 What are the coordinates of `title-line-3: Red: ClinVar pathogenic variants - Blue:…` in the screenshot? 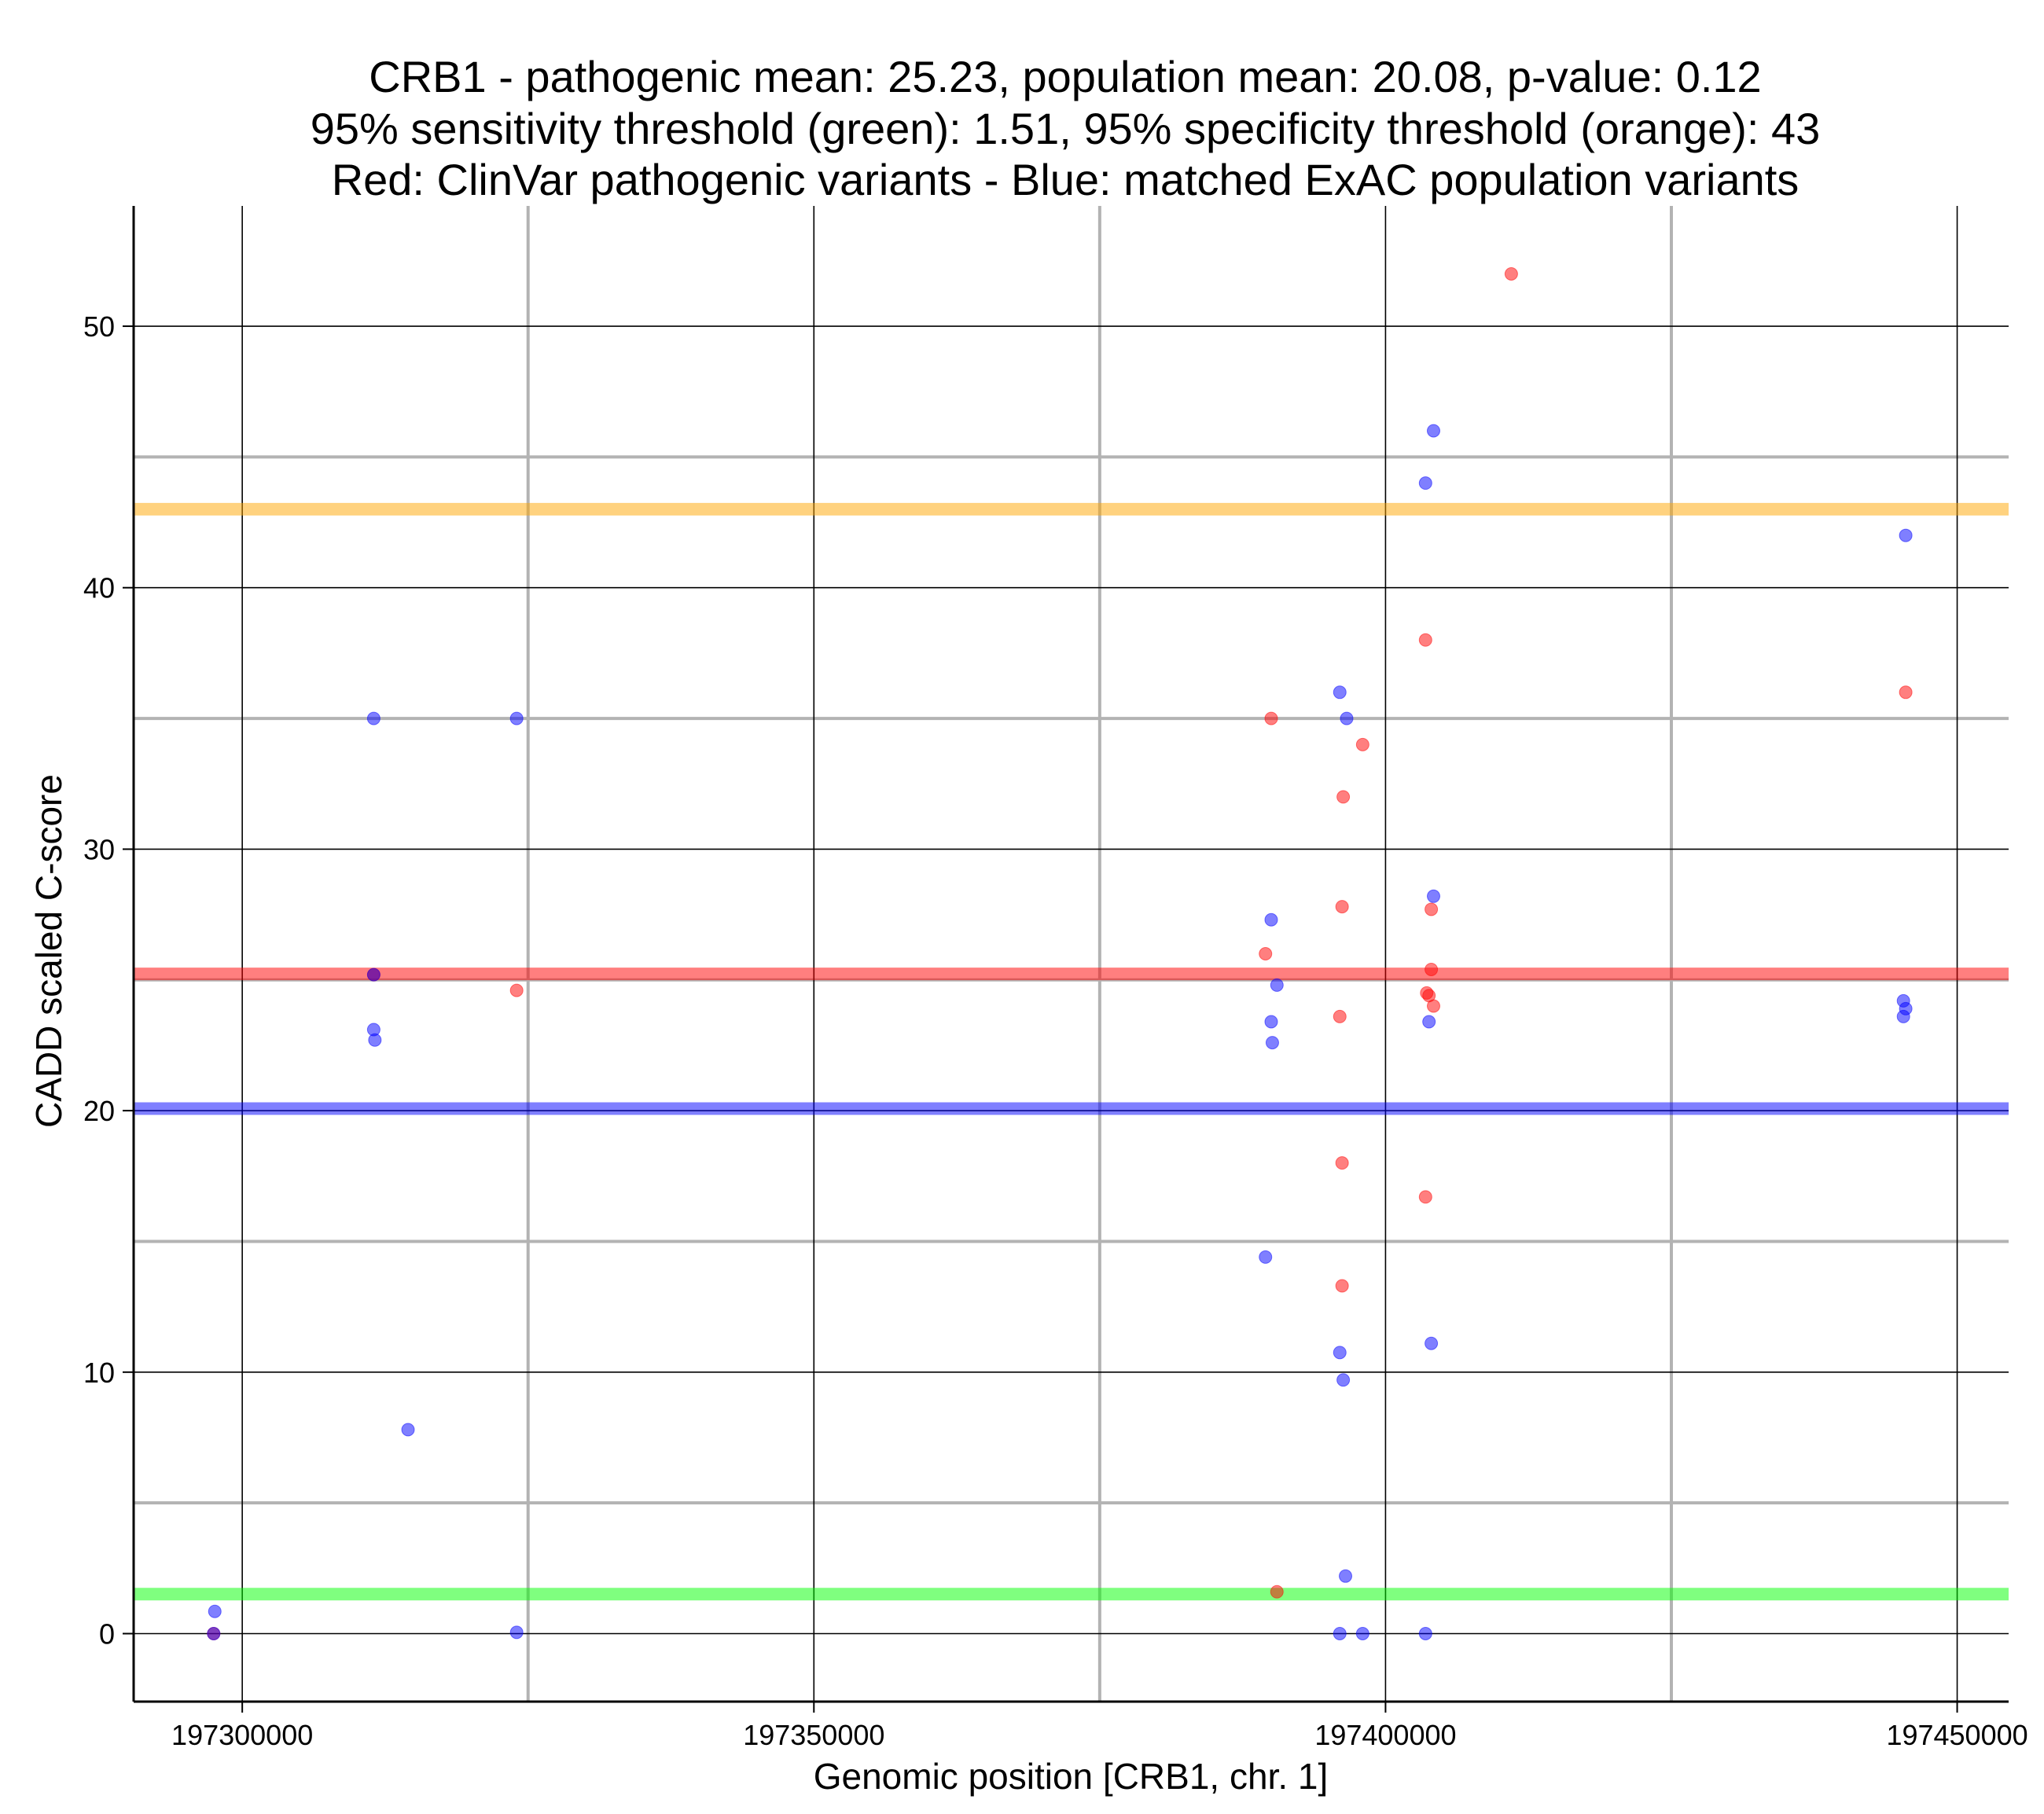 It's located at (1066, 179).